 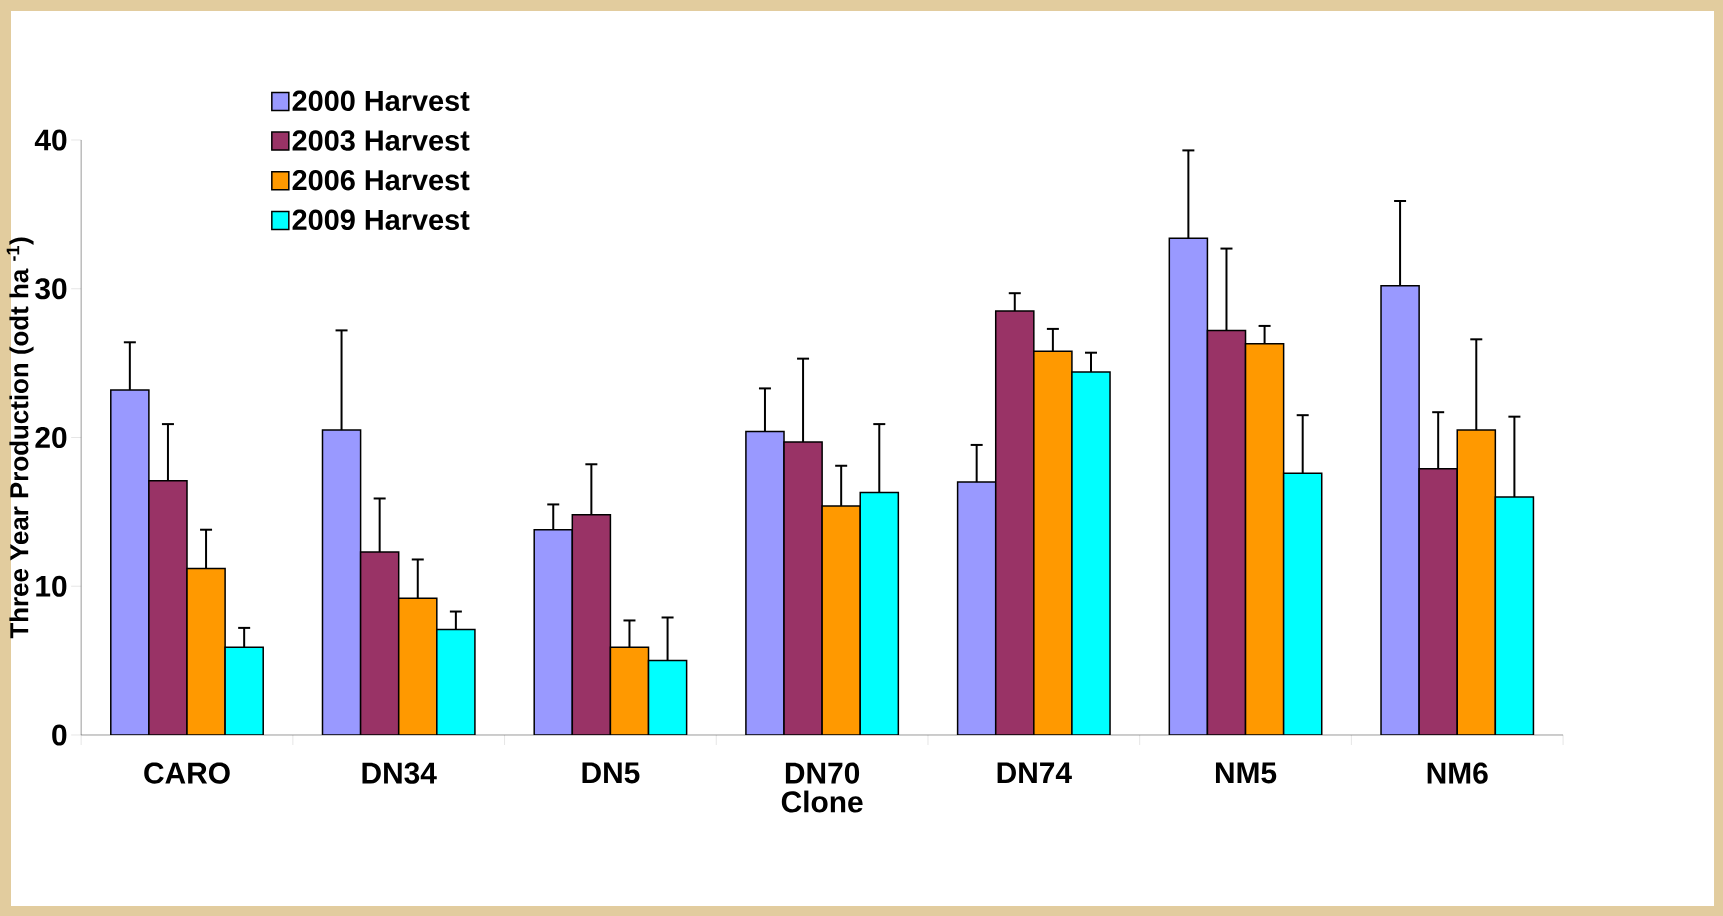 I want to click on x-tick-label: DN70, so click(x=822, y=773).